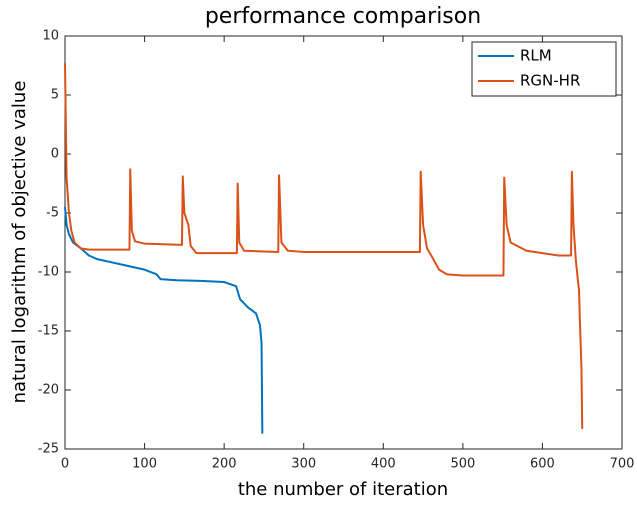 This screenshot has height=525, width=637. What do you see at coordinates (542, 464) in the screenshot?
I see `x-tick-label: 600` at bounding box center [542, 464].